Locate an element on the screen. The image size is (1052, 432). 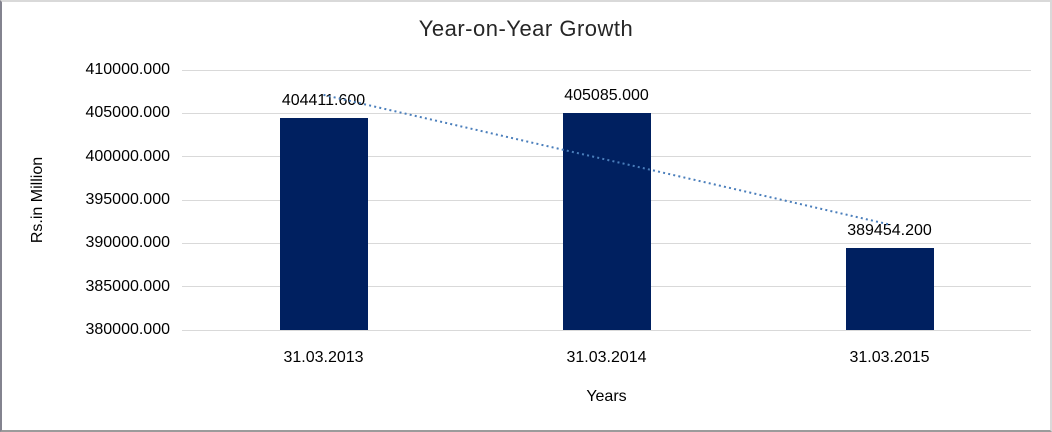
y-axis-tick-label: 410000.000 is located at coordinates (127, 69).